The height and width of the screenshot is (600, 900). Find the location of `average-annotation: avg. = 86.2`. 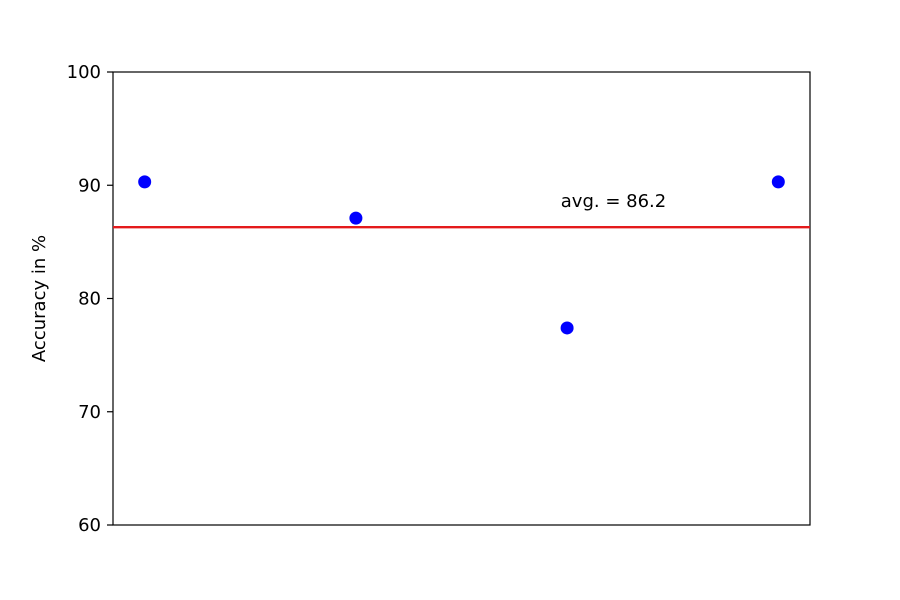

average-annotation: avg. = 86.2 is located at coordinates (613, 201).